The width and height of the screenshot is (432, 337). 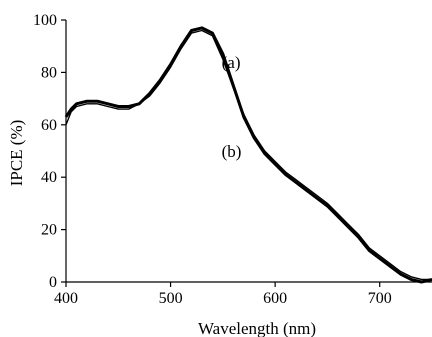 I want to click on x-tick-label: 500, so click(x=171, y=298).